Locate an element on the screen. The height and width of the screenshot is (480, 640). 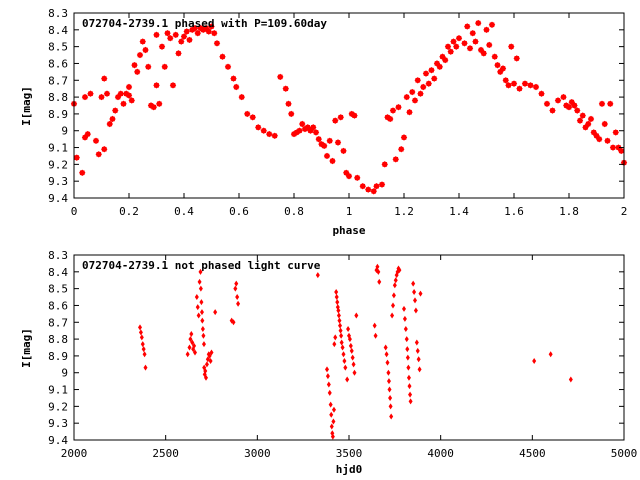
unphased-x-tick-label: 2500 is located at coordinates (165, 453).